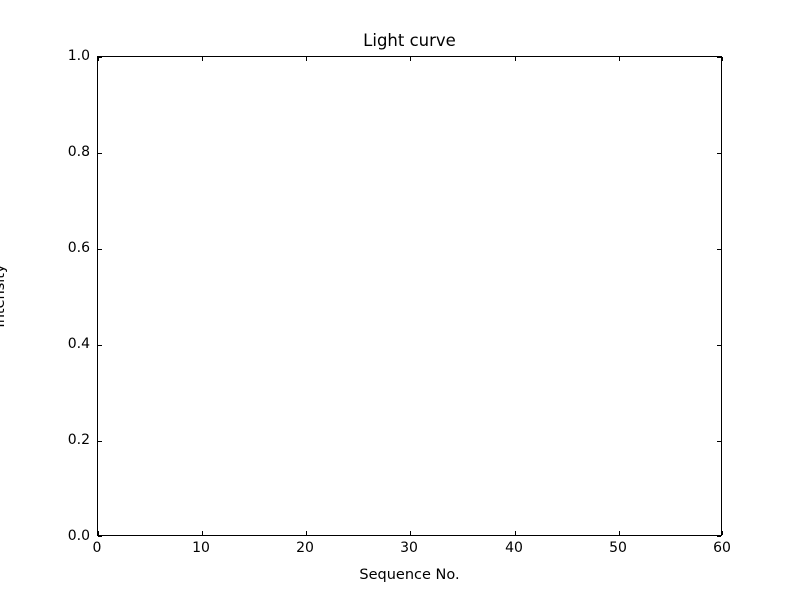 This screenshot has width=800, height=600. Describe the element at coordinates (78, 536) in the screenshot. I see `yticklabel-0.0: 0.0` at that location.